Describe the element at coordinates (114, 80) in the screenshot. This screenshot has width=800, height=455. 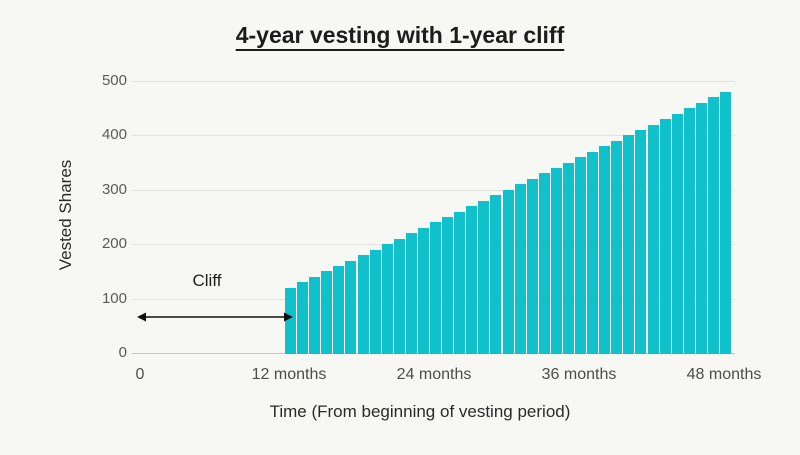
I see `y-tick-label-500: 500` at that location.